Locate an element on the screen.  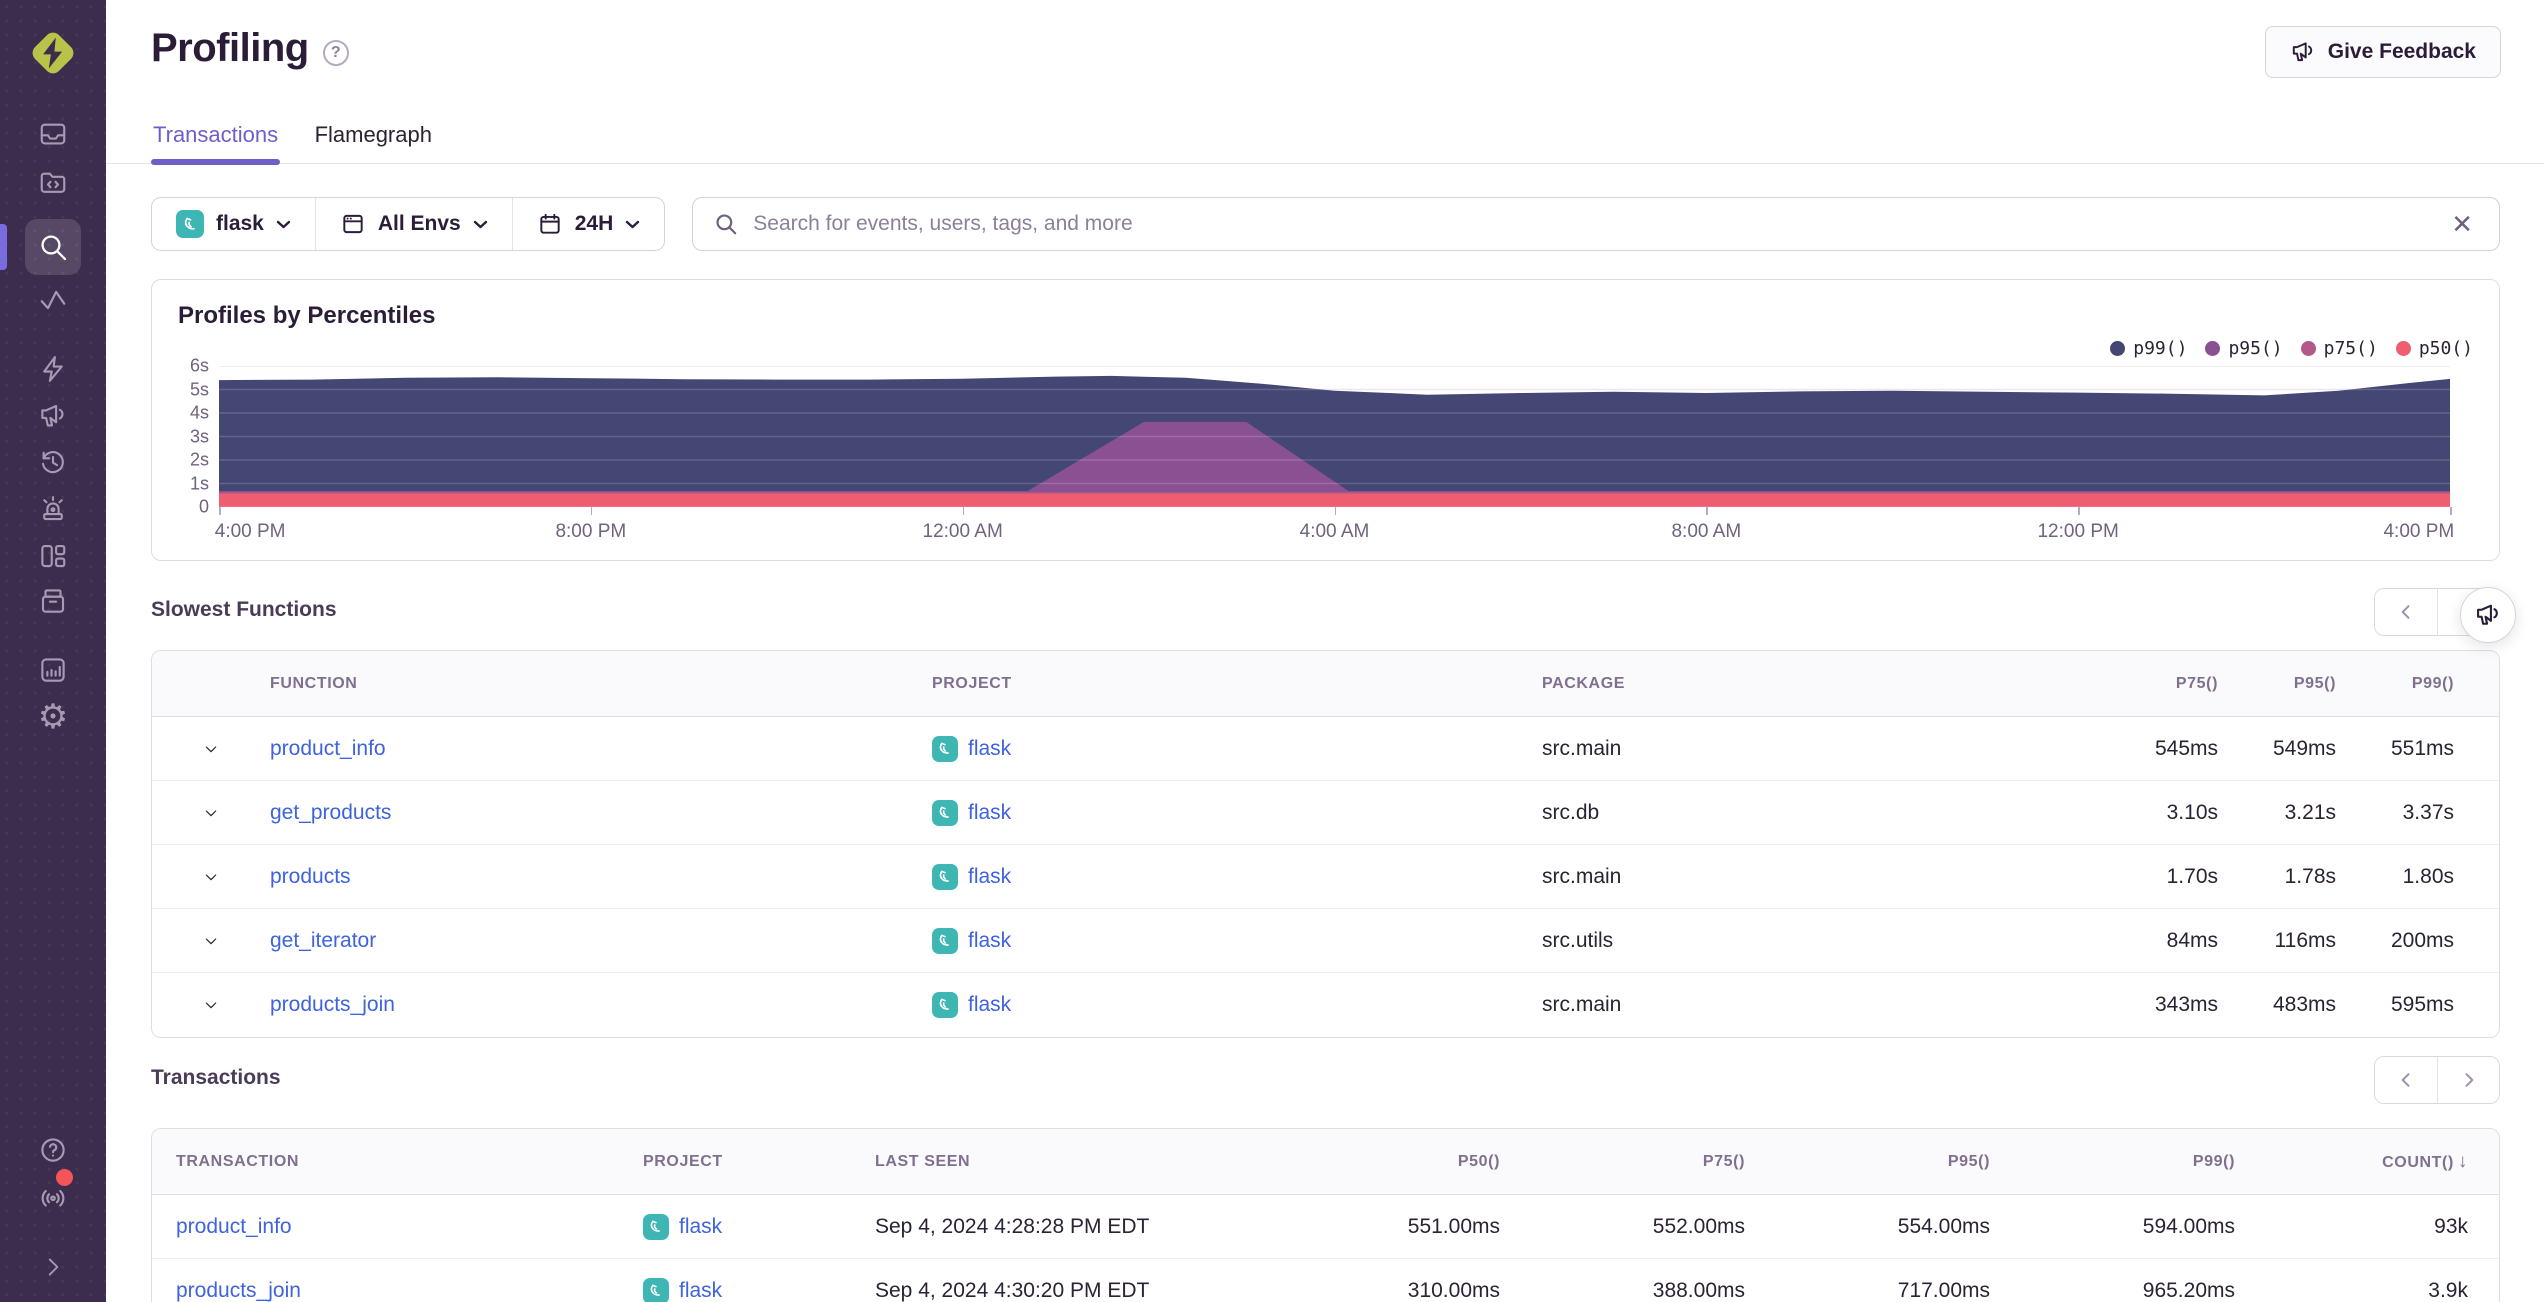
clear-search-icon: ✕ is located at coordinates (2462, 224).